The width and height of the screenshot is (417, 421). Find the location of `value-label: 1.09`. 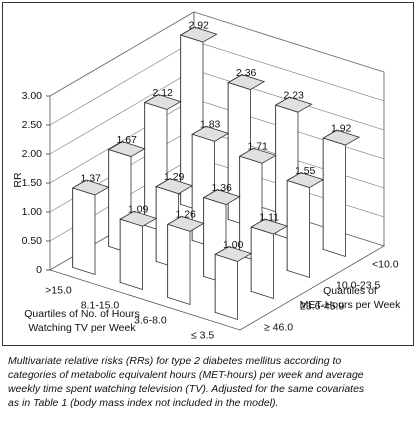

value-label: 1.09 is located at coordinates (138, 210).